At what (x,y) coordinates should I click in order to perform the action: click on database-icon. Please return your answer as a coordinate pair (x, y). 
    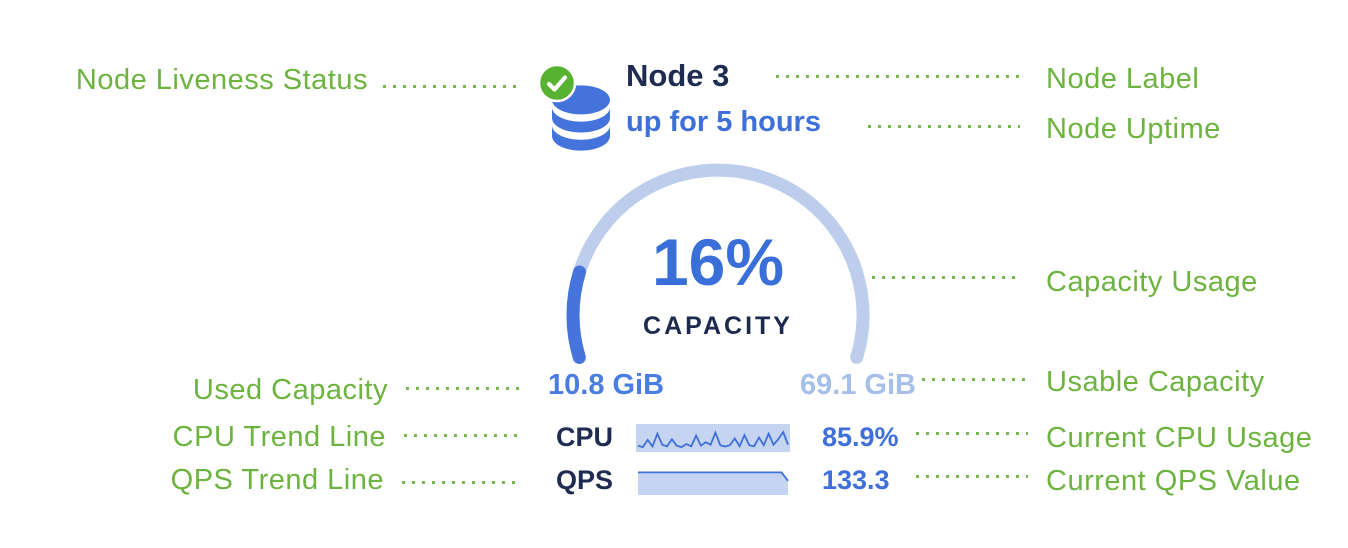
    Looking at the image, I should click on (581, 118).